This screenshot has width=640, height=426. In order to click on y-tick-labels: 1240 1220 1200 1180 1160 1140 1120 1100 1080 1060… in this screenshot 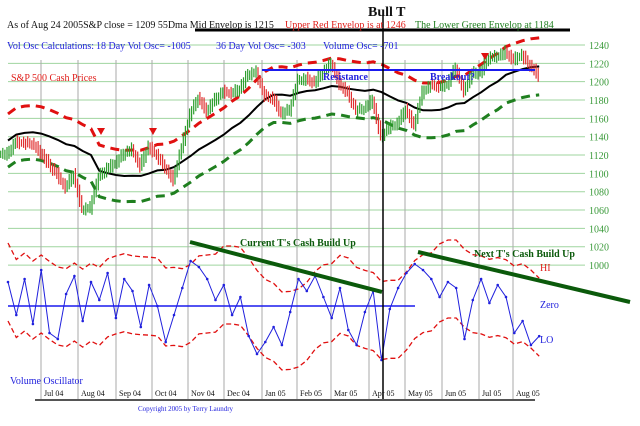, I will do `click(599, 156)`.